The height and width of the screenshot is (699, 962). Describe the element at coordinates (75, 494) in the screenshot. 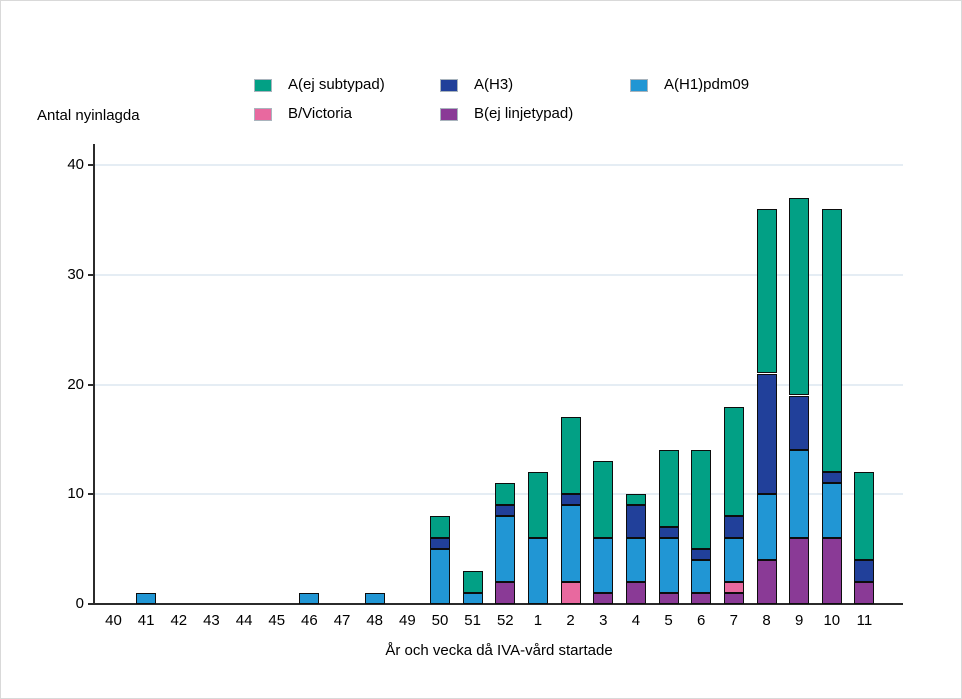

I see `y-tick-label: 10` at that location.